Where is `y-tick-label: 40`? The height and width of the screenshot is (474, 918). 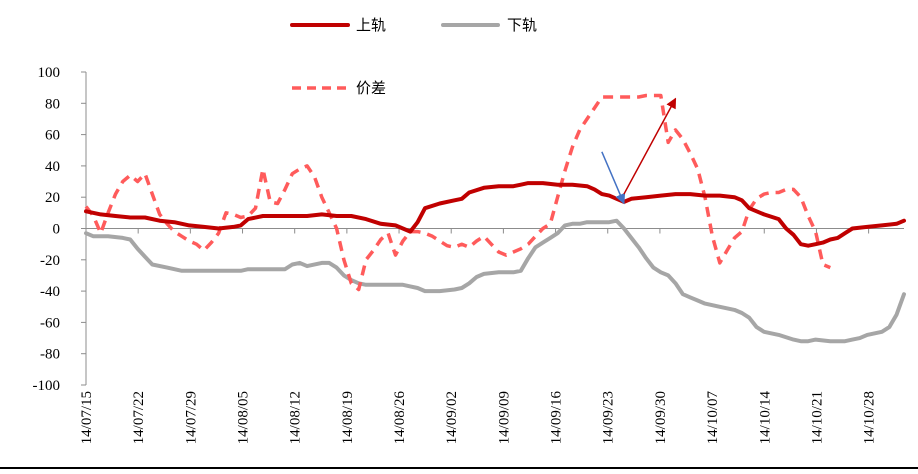
y-tick-label: 40 is located at coordinates (52, 167).